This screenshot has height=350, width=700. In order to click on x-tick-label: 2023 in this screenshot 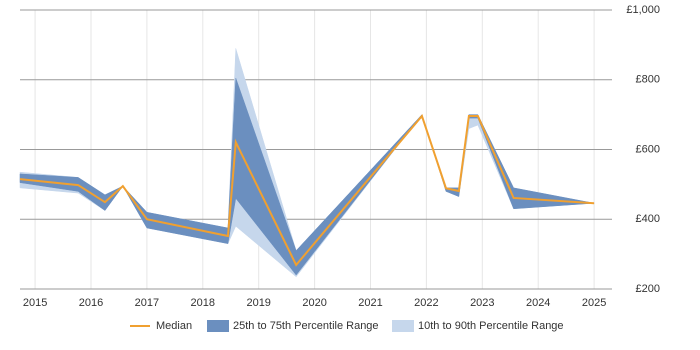, I will do `click(482, 303)`.